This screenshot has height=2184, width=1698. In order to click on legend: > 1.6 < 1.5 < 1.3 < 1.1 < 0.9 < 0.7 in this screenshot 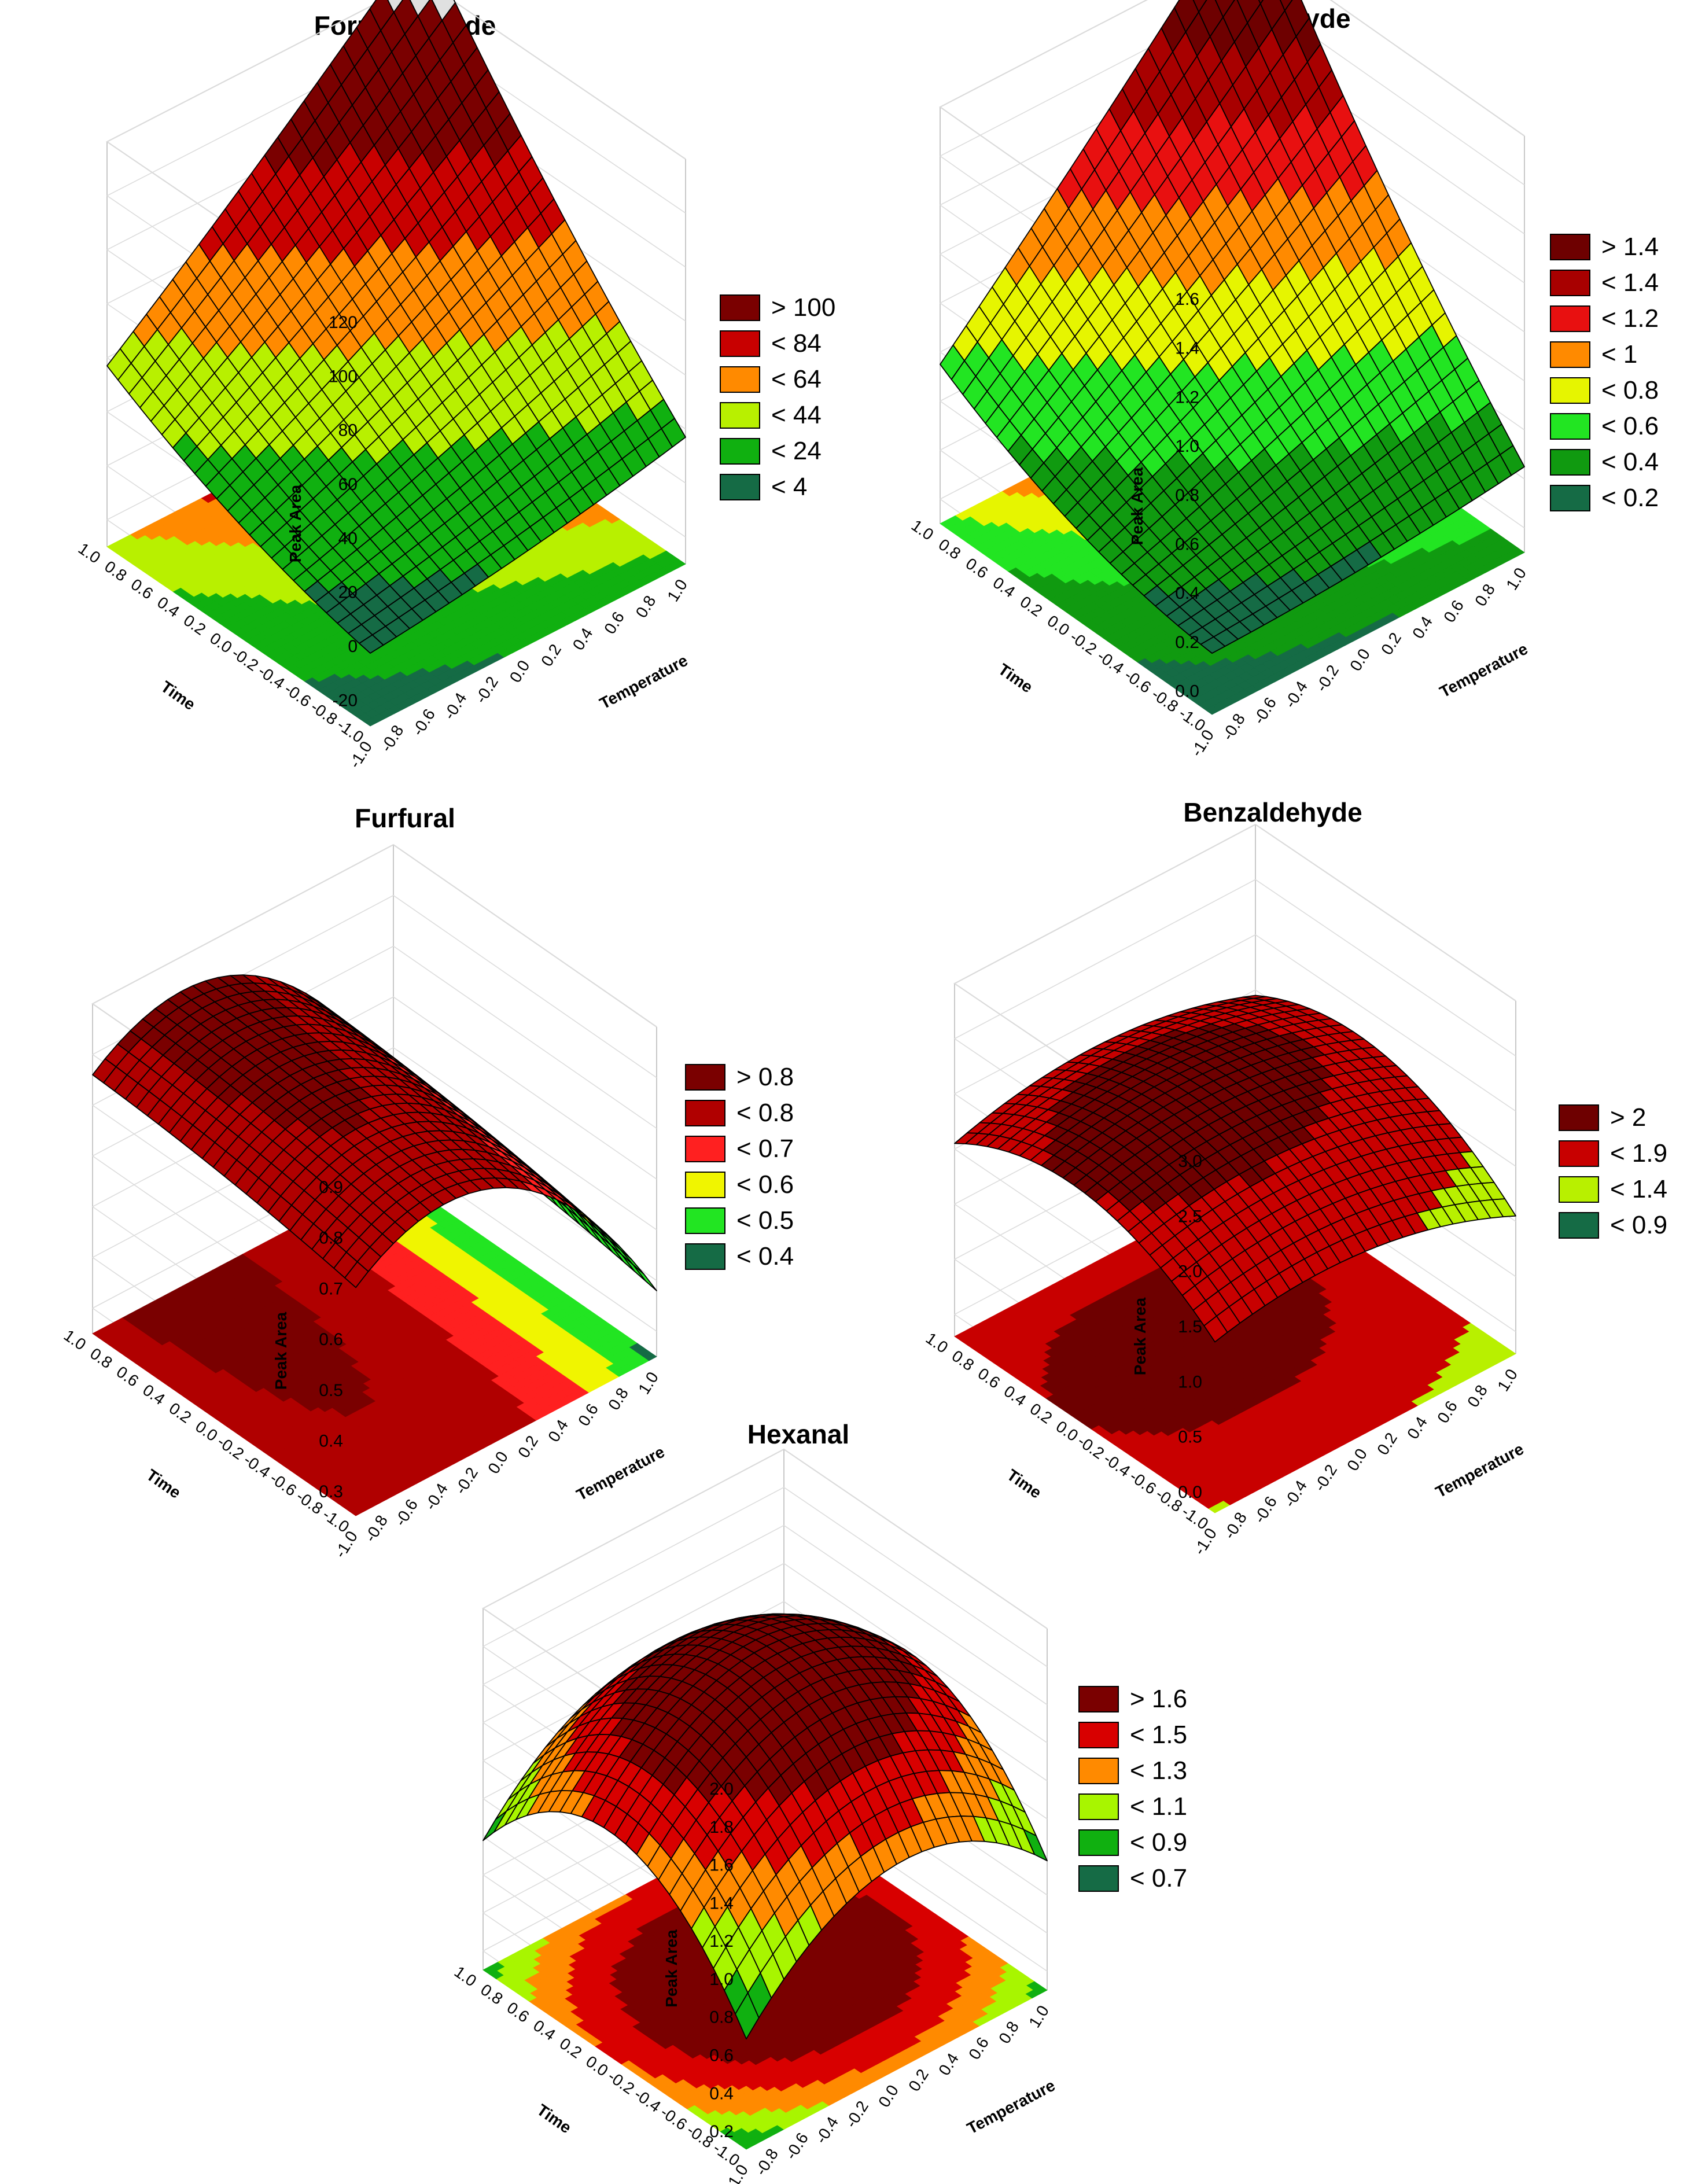, I will do `click(1132, 1789)`.